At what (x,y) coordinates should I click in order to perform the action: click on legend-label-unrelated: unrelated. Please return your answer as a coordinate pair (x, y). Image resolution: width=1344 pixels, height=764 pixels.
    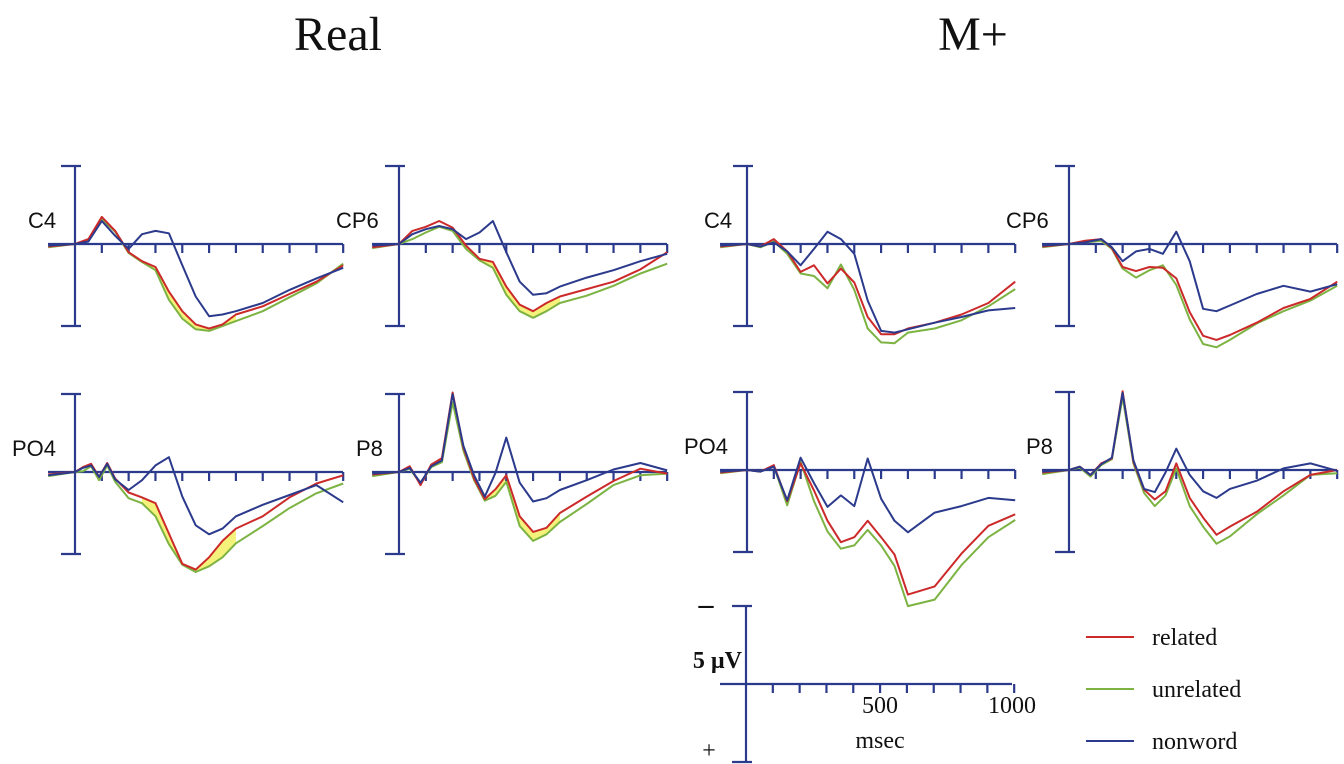
    Looking at the image, I should click on (1196, 690).